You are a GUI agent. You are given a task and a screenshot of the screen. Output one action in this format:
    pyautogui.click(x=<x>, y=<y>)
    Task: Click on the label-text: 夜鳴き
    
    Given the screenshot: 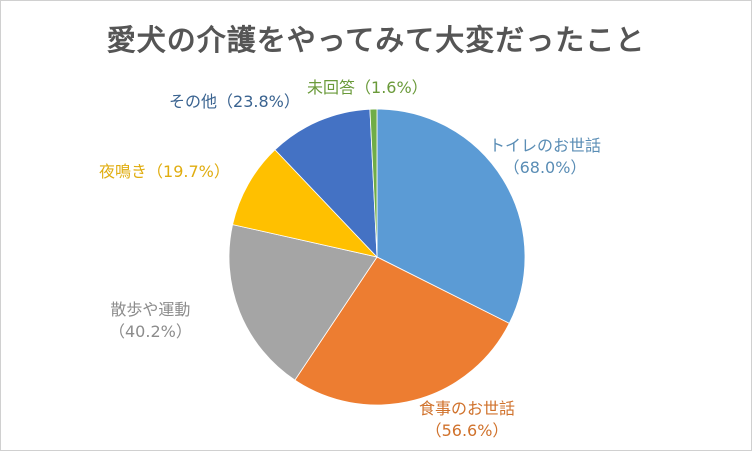 What is the action you would take?
    pyautogui.click(x=123, y=171)
    